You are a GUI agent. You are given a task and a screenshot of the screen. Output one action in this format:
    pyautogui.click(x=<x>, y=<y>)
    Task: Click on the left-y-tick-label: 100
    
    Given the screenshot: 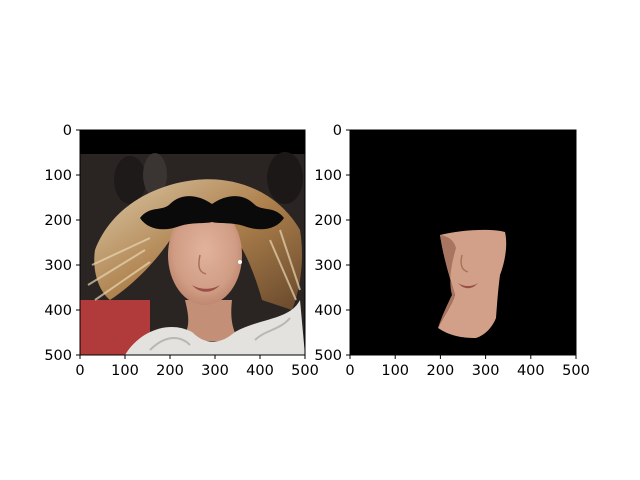 What is the action you would take?
    pyautogui.click(x=58, y=176)
    